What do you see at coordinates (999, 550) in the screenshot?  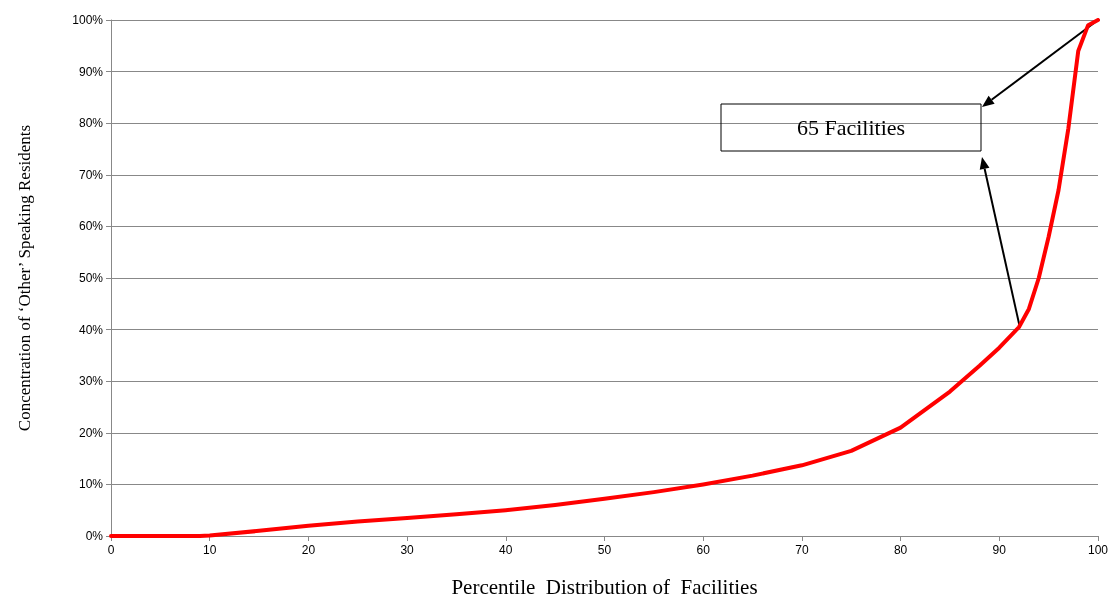 I see `x-tick-label: 90` at bounding box center [999, 550].